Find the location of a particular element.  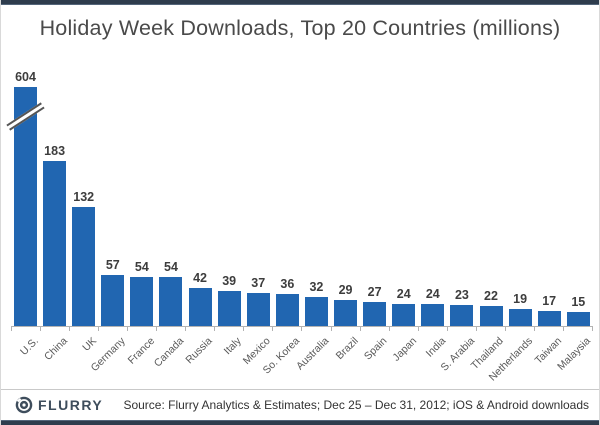

x-axis-ticks is located at coordinates (302, 329).